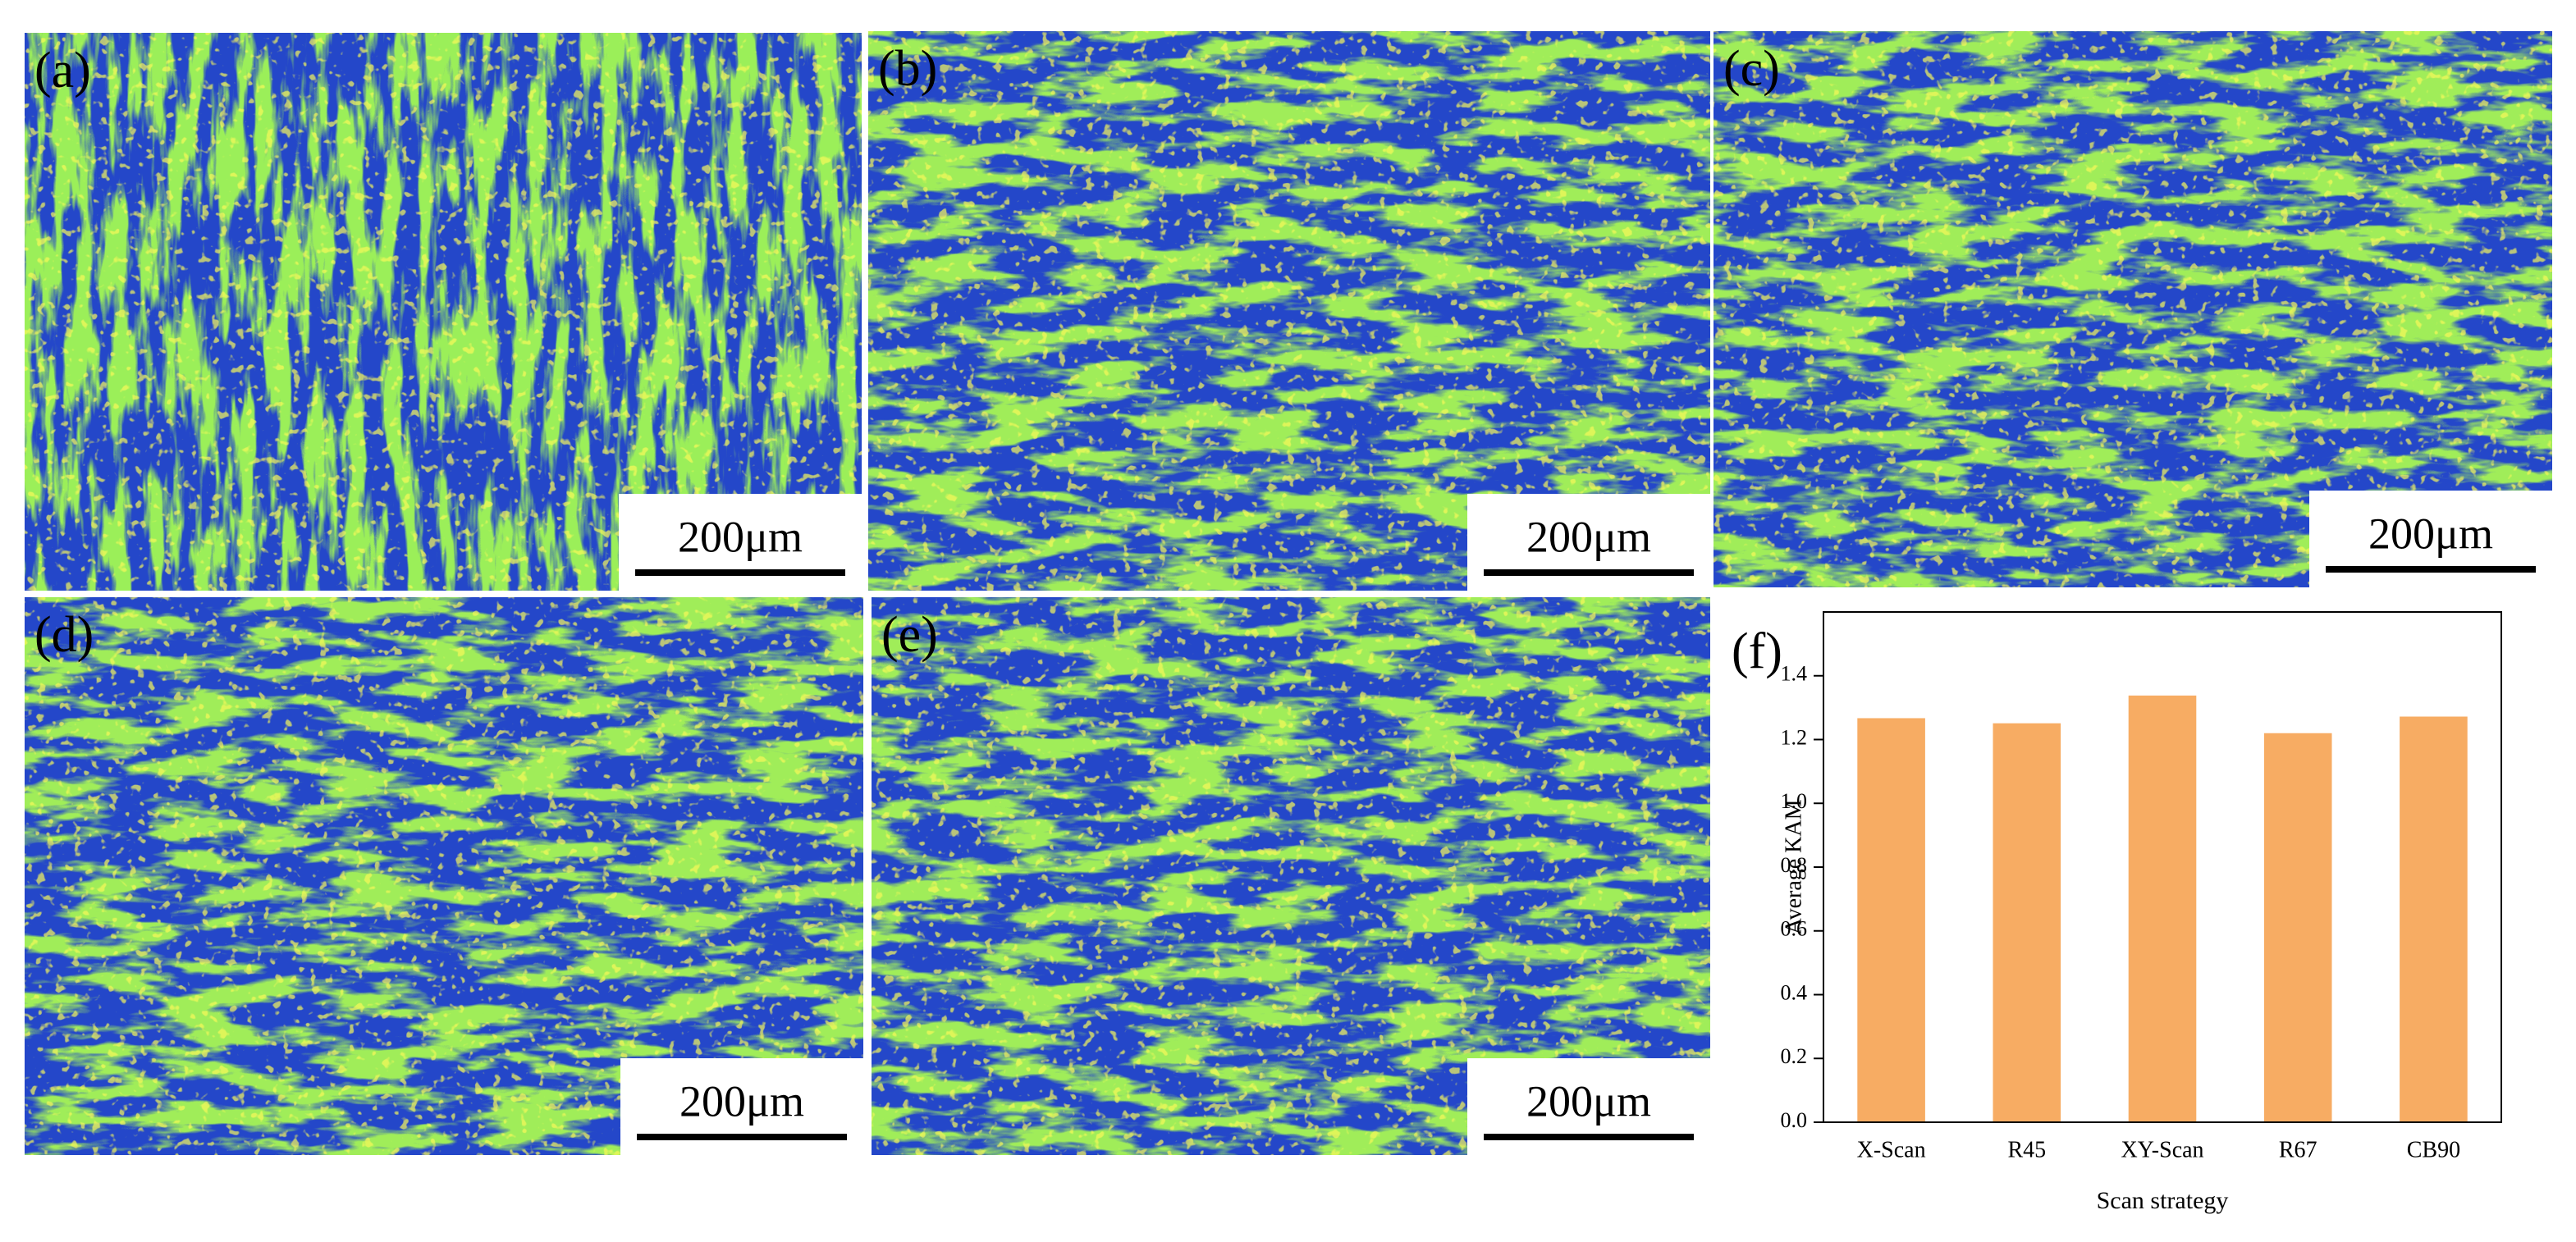  I want to click on y-tick-label: 1.2, so click(1794, 737).